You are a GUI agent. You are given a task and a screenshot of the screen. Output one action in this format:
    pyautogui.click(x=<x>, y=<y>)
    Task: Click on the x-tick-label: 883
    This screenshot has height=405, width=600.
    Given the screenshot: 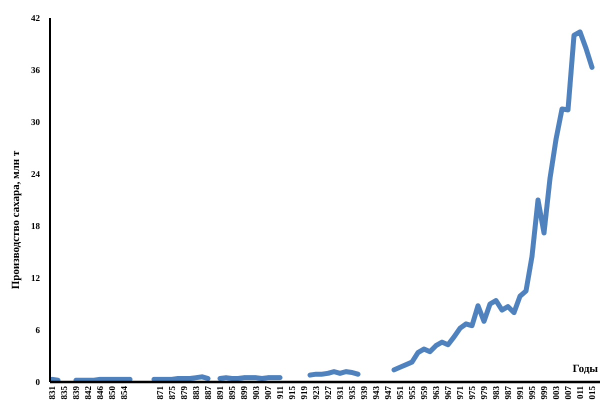 What is the action you would take?
    pyautogui.click(x=196, y=393)
    